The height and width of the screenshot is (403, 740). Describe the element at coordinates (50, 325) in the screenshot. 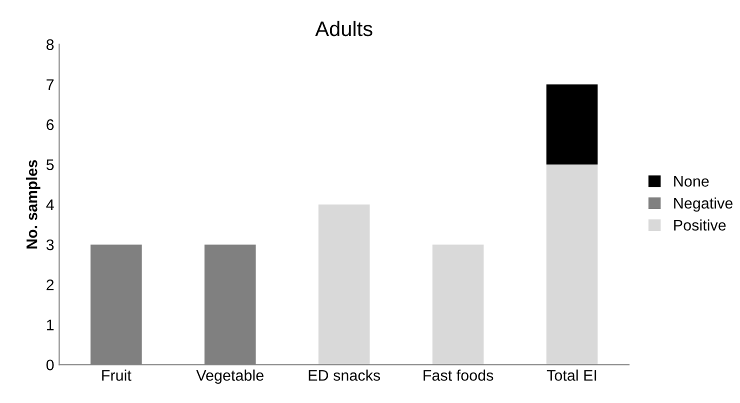

I see `y-tick-label: 1` at that location.